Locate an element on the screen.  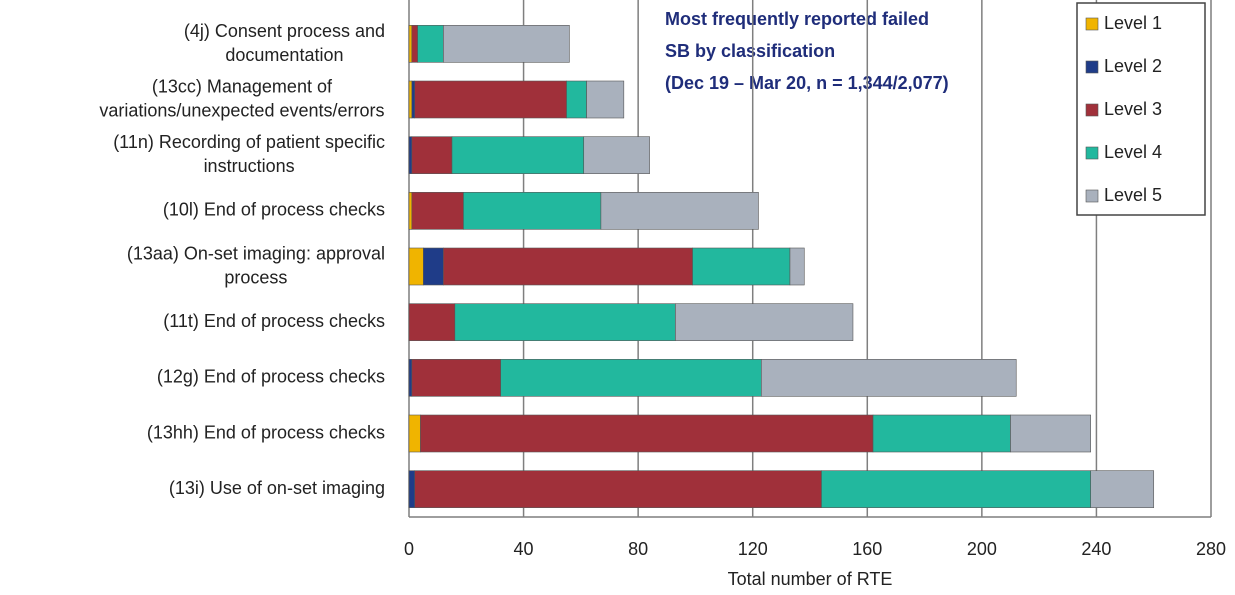
legend-label: Level 5 is located at coordinates (1133, 195).